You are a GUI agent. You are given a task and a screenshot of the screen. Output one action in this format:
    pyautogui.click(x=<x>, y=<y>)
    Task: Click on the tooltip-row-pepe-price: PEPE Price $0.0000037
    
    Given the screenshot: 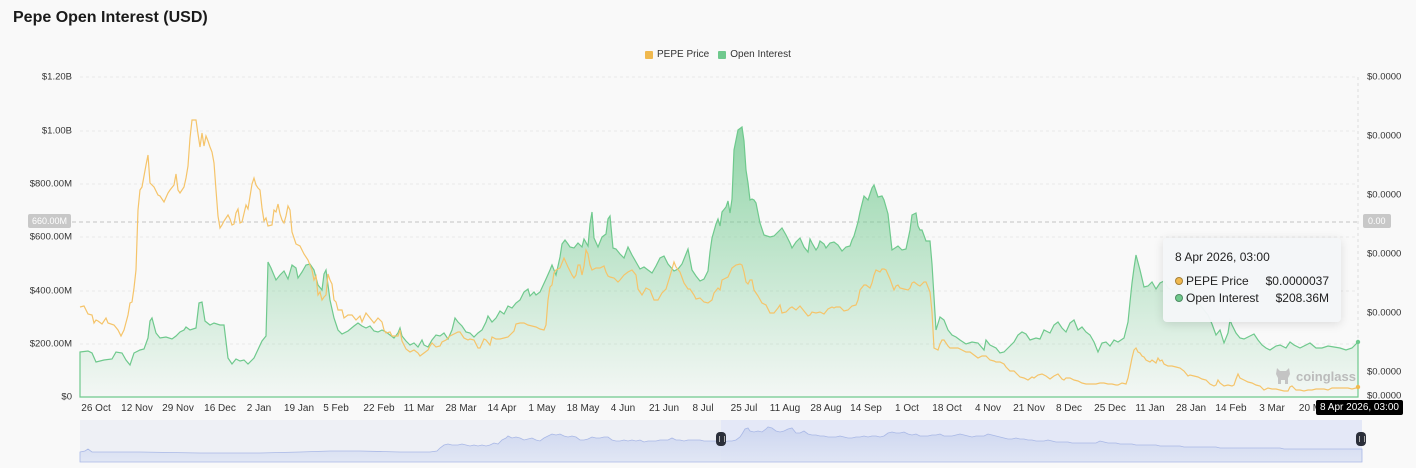 What is the action you would take?
    pyautogui.click(x=1252, y=281)
    